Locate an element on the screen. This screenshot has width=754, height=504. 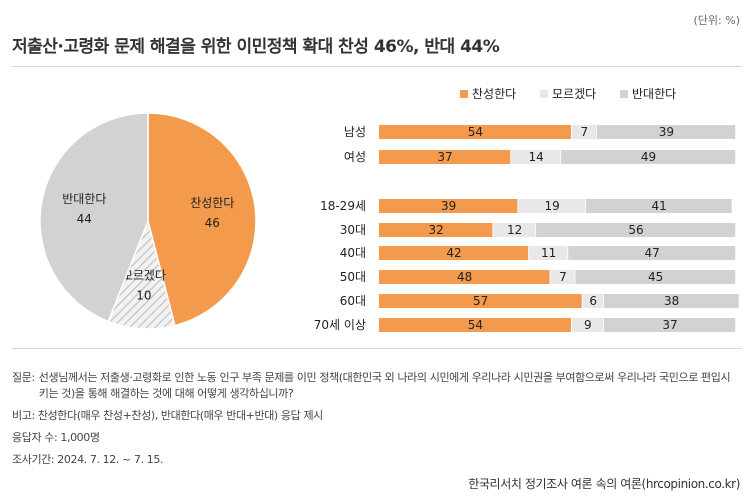
bar-value-40대-찬성한다: 42 is located at coordinates (453, 253).